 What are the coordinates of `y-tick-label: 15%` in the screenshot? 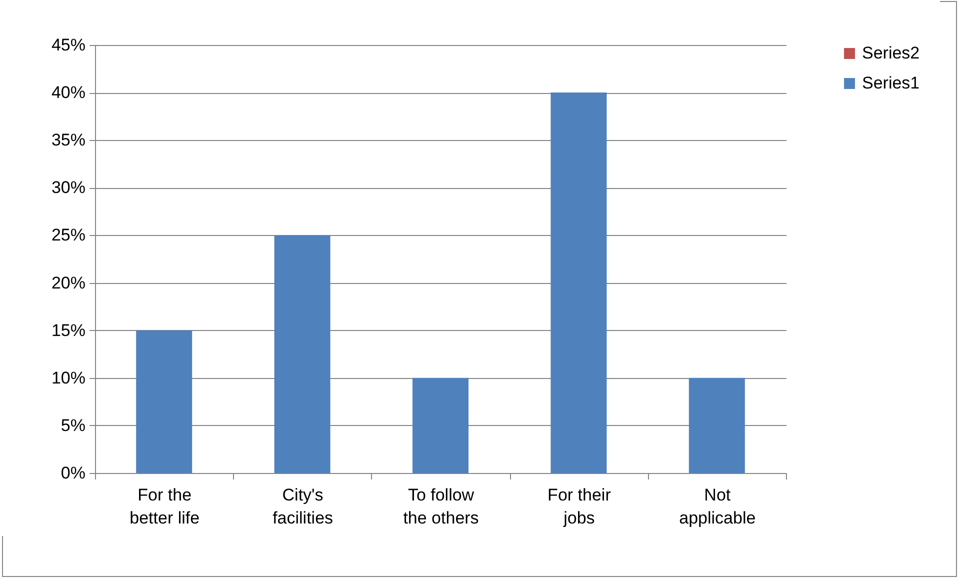 It's located at (68, 330).